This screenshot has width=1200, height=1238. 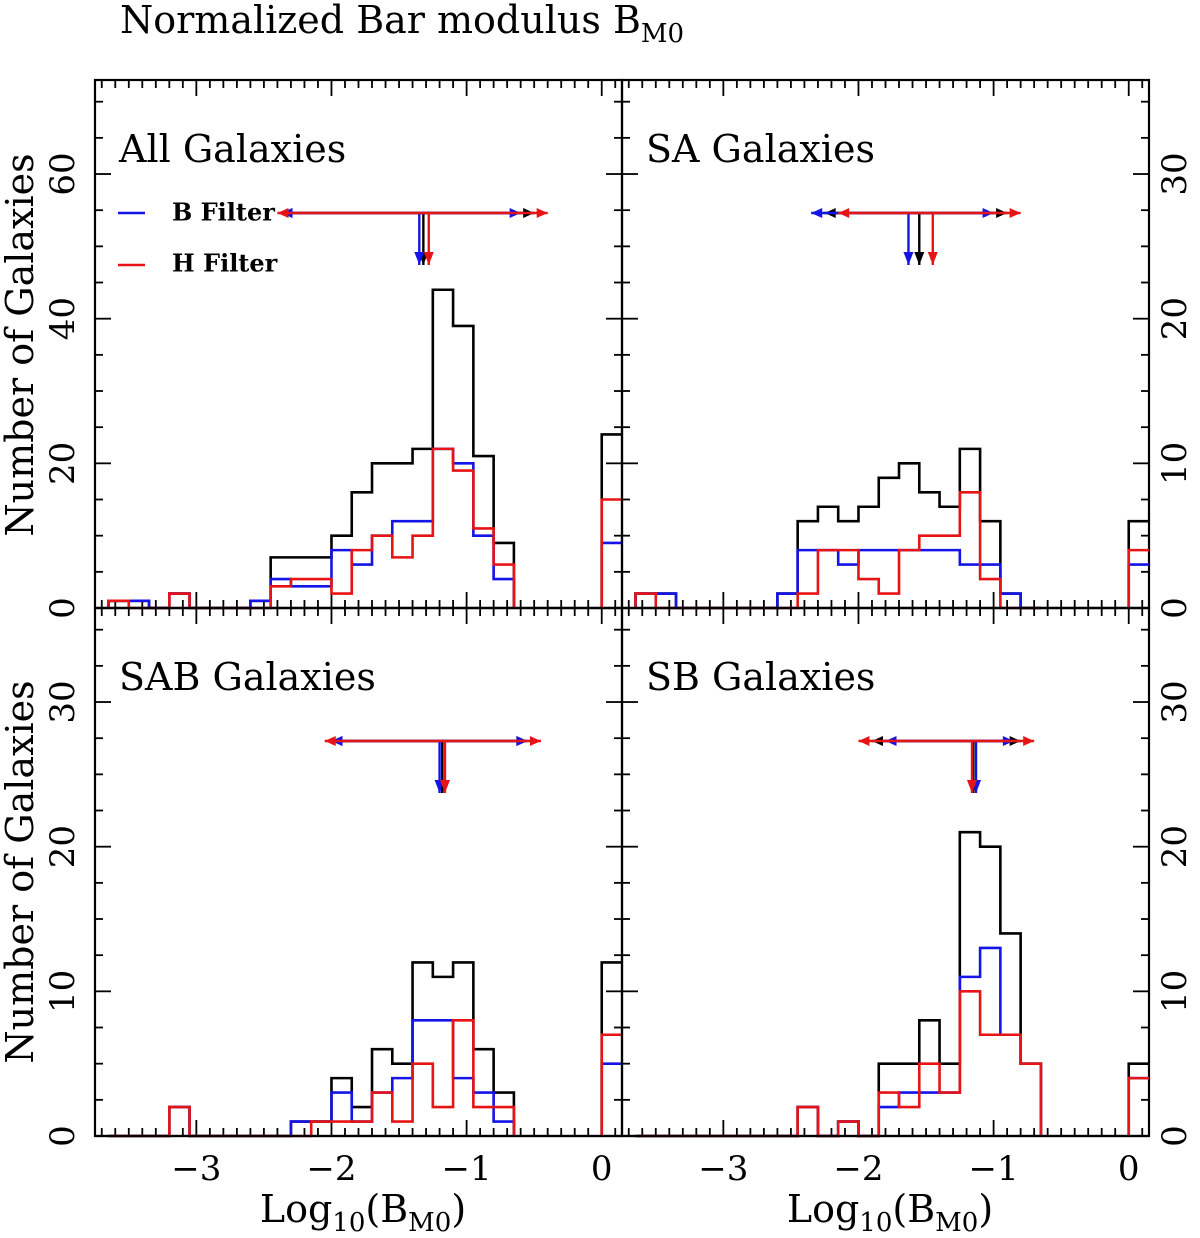 I want to click on histogram-all, so click(x=839, y=984).